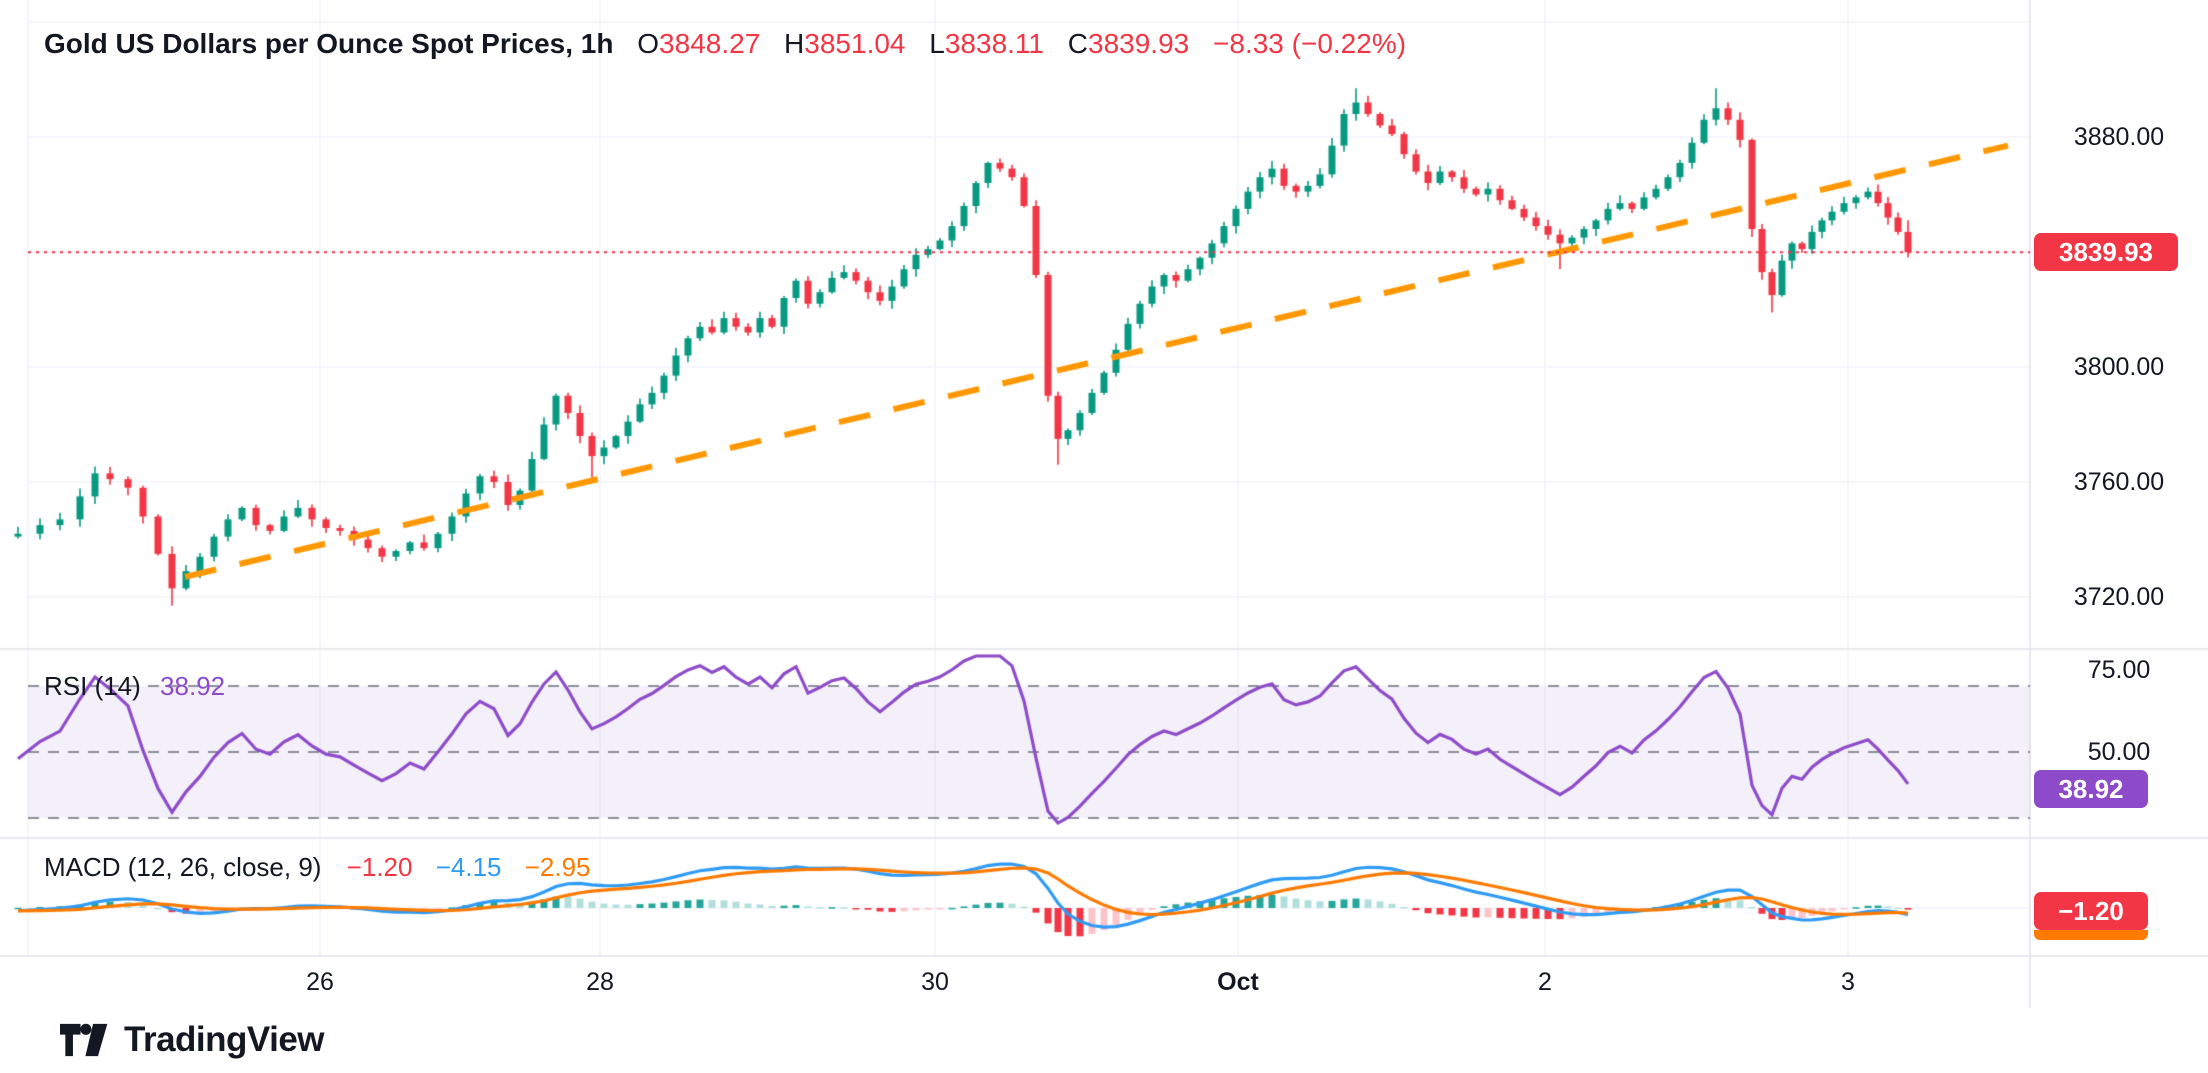 This screenshot has width=2208, height=1073. What do you see at coordinates (1104, 1040) in the screenshot?
I see `footer: TradingView` at bounding box center [1104, 1040].